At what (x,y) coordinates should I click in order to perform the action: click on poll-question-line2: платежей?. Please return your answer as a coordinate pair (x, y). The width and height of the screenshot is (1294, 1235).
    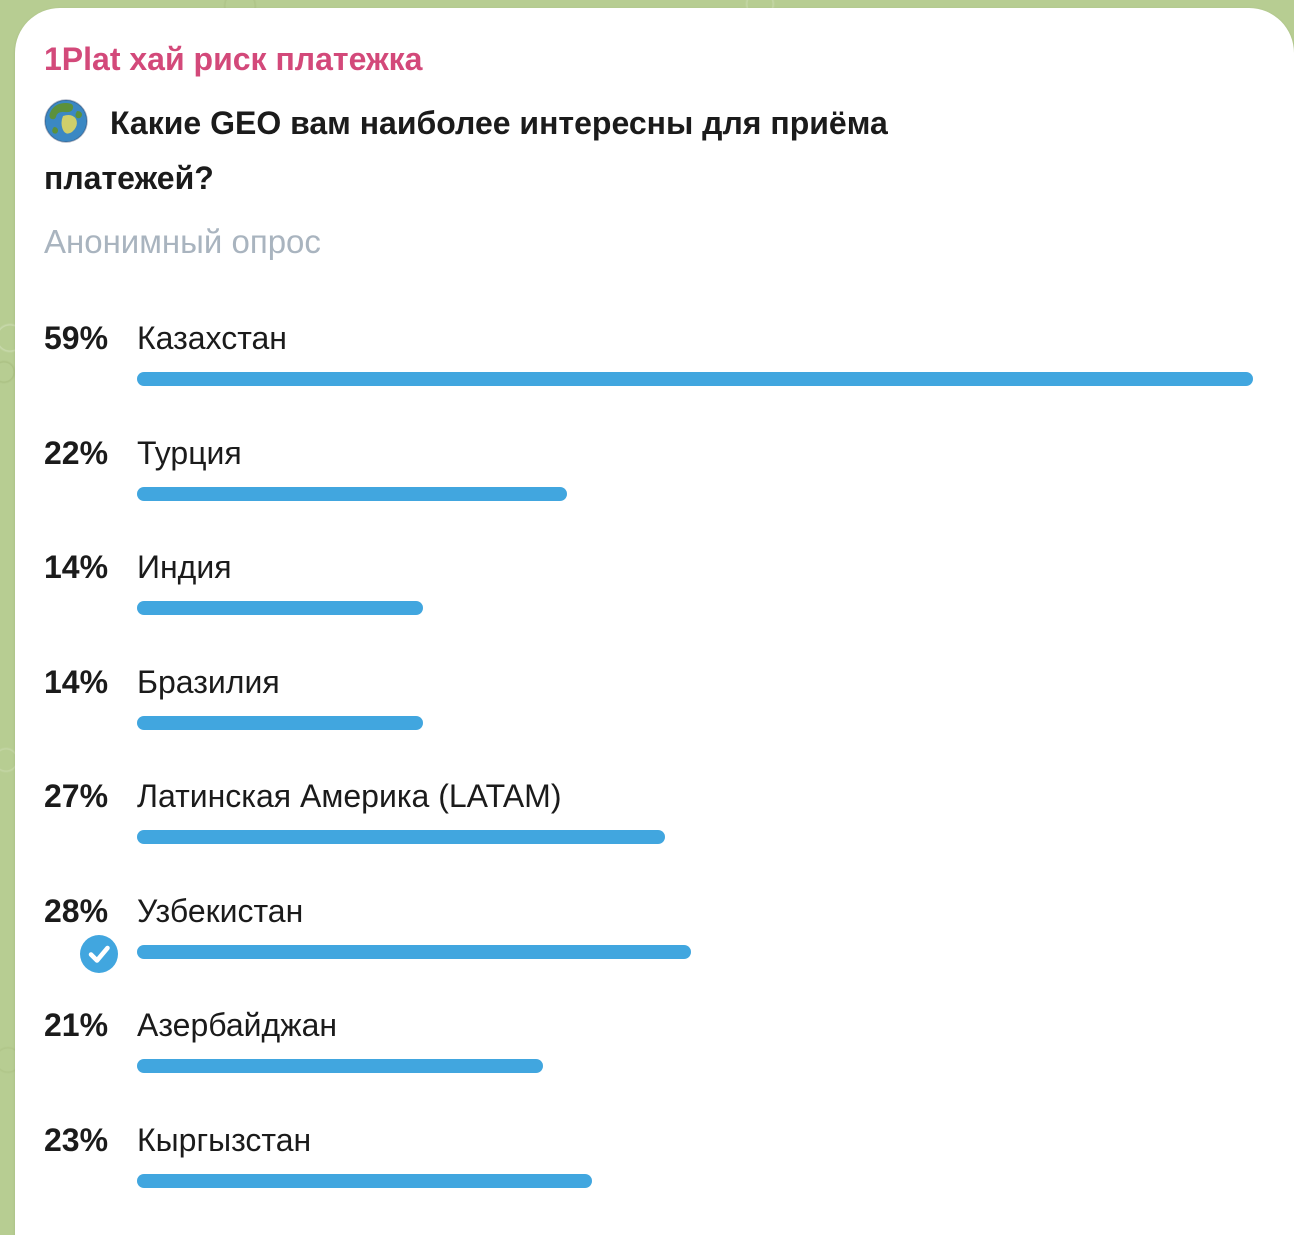
    Looking at the image, I should click on (129, 178).